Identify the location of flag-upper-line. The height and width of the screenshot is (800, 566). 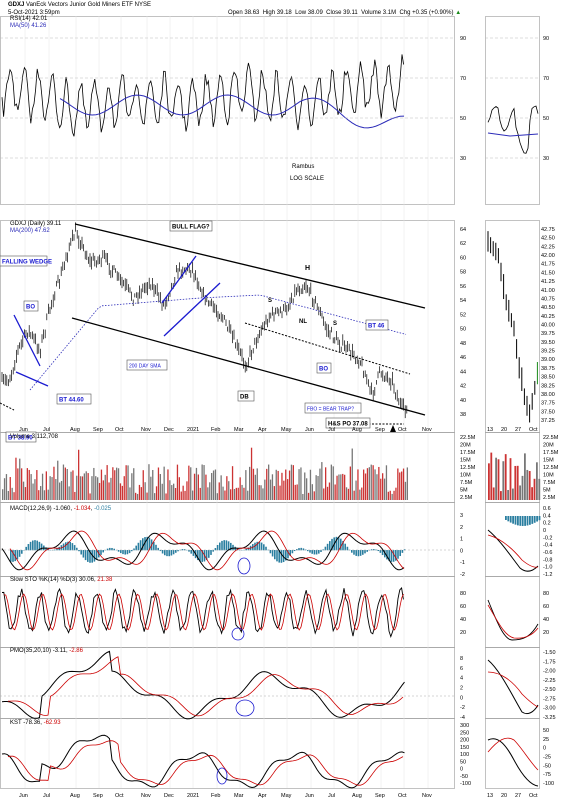
(179, 279).